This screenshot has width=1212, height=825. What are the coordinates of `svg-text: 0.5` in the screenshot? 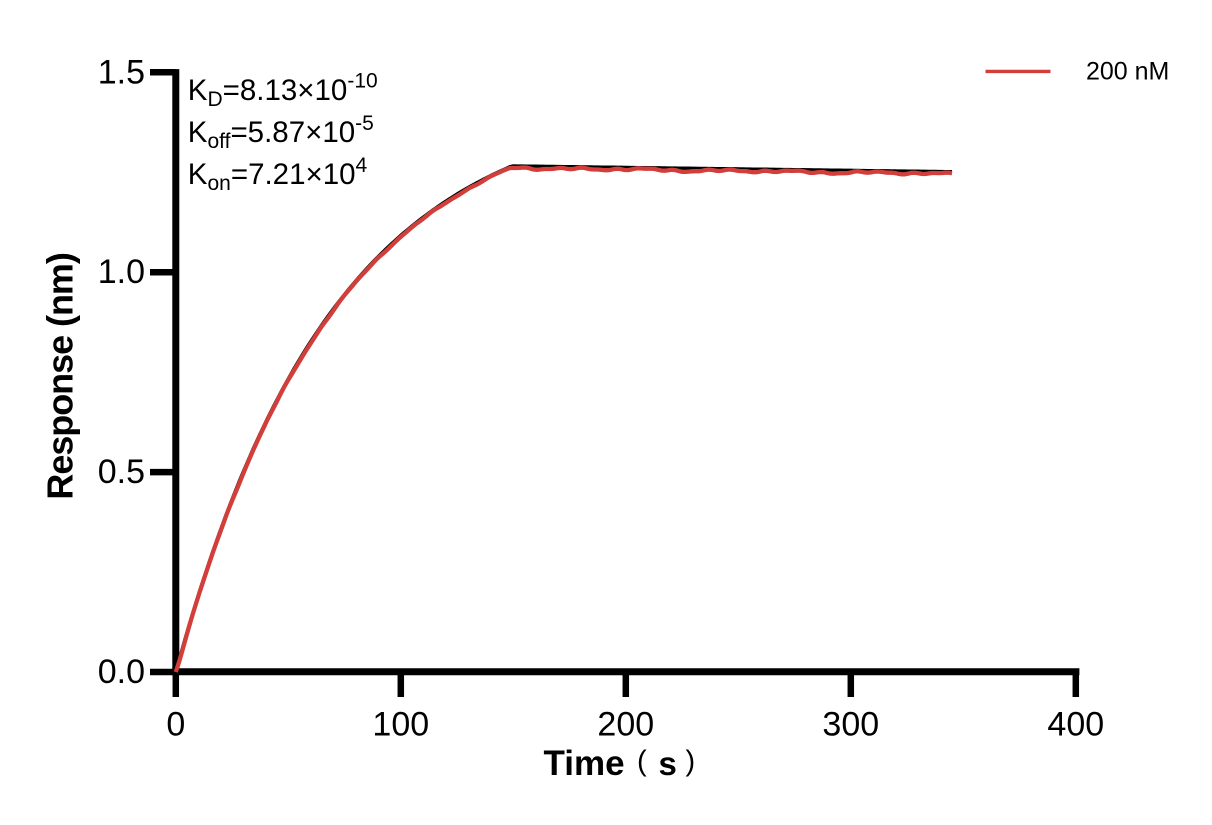 It's located at (121, 472).